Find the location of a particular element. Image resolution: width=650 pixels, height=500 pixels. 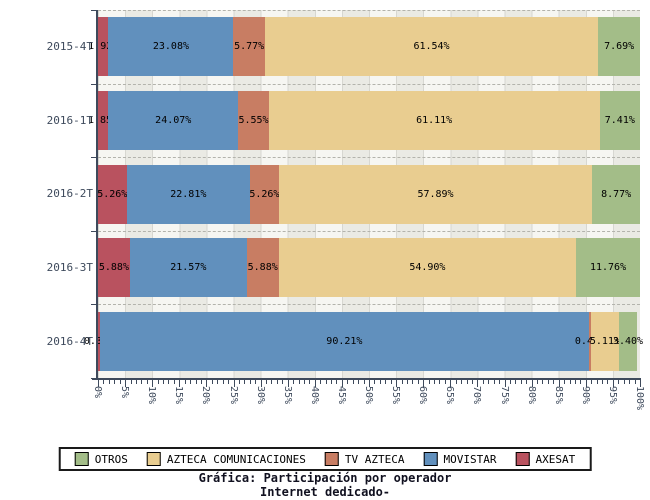

x-tick-label: 30% is located at coordinates (260, 395).